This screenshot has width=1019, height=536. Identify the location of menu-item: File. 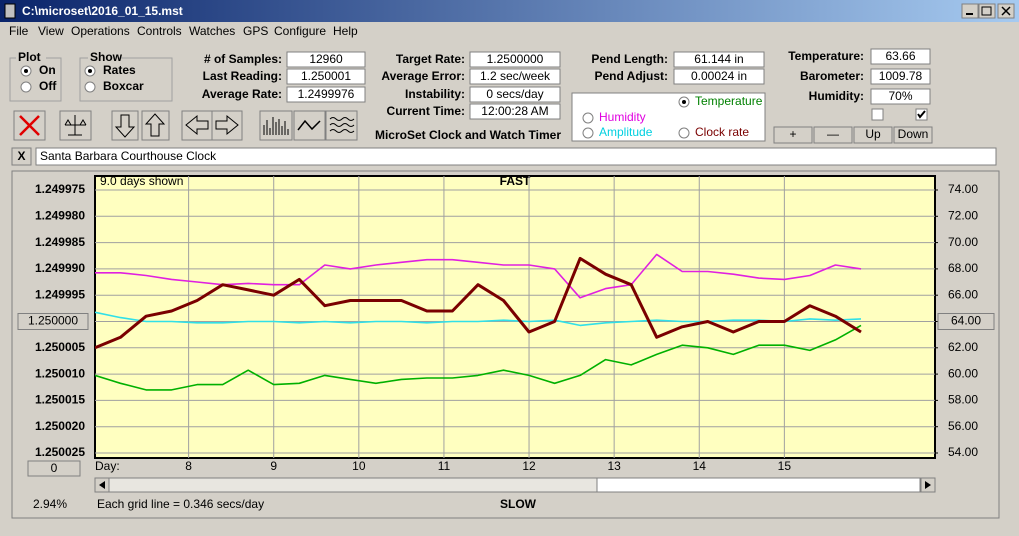
(19, 31).